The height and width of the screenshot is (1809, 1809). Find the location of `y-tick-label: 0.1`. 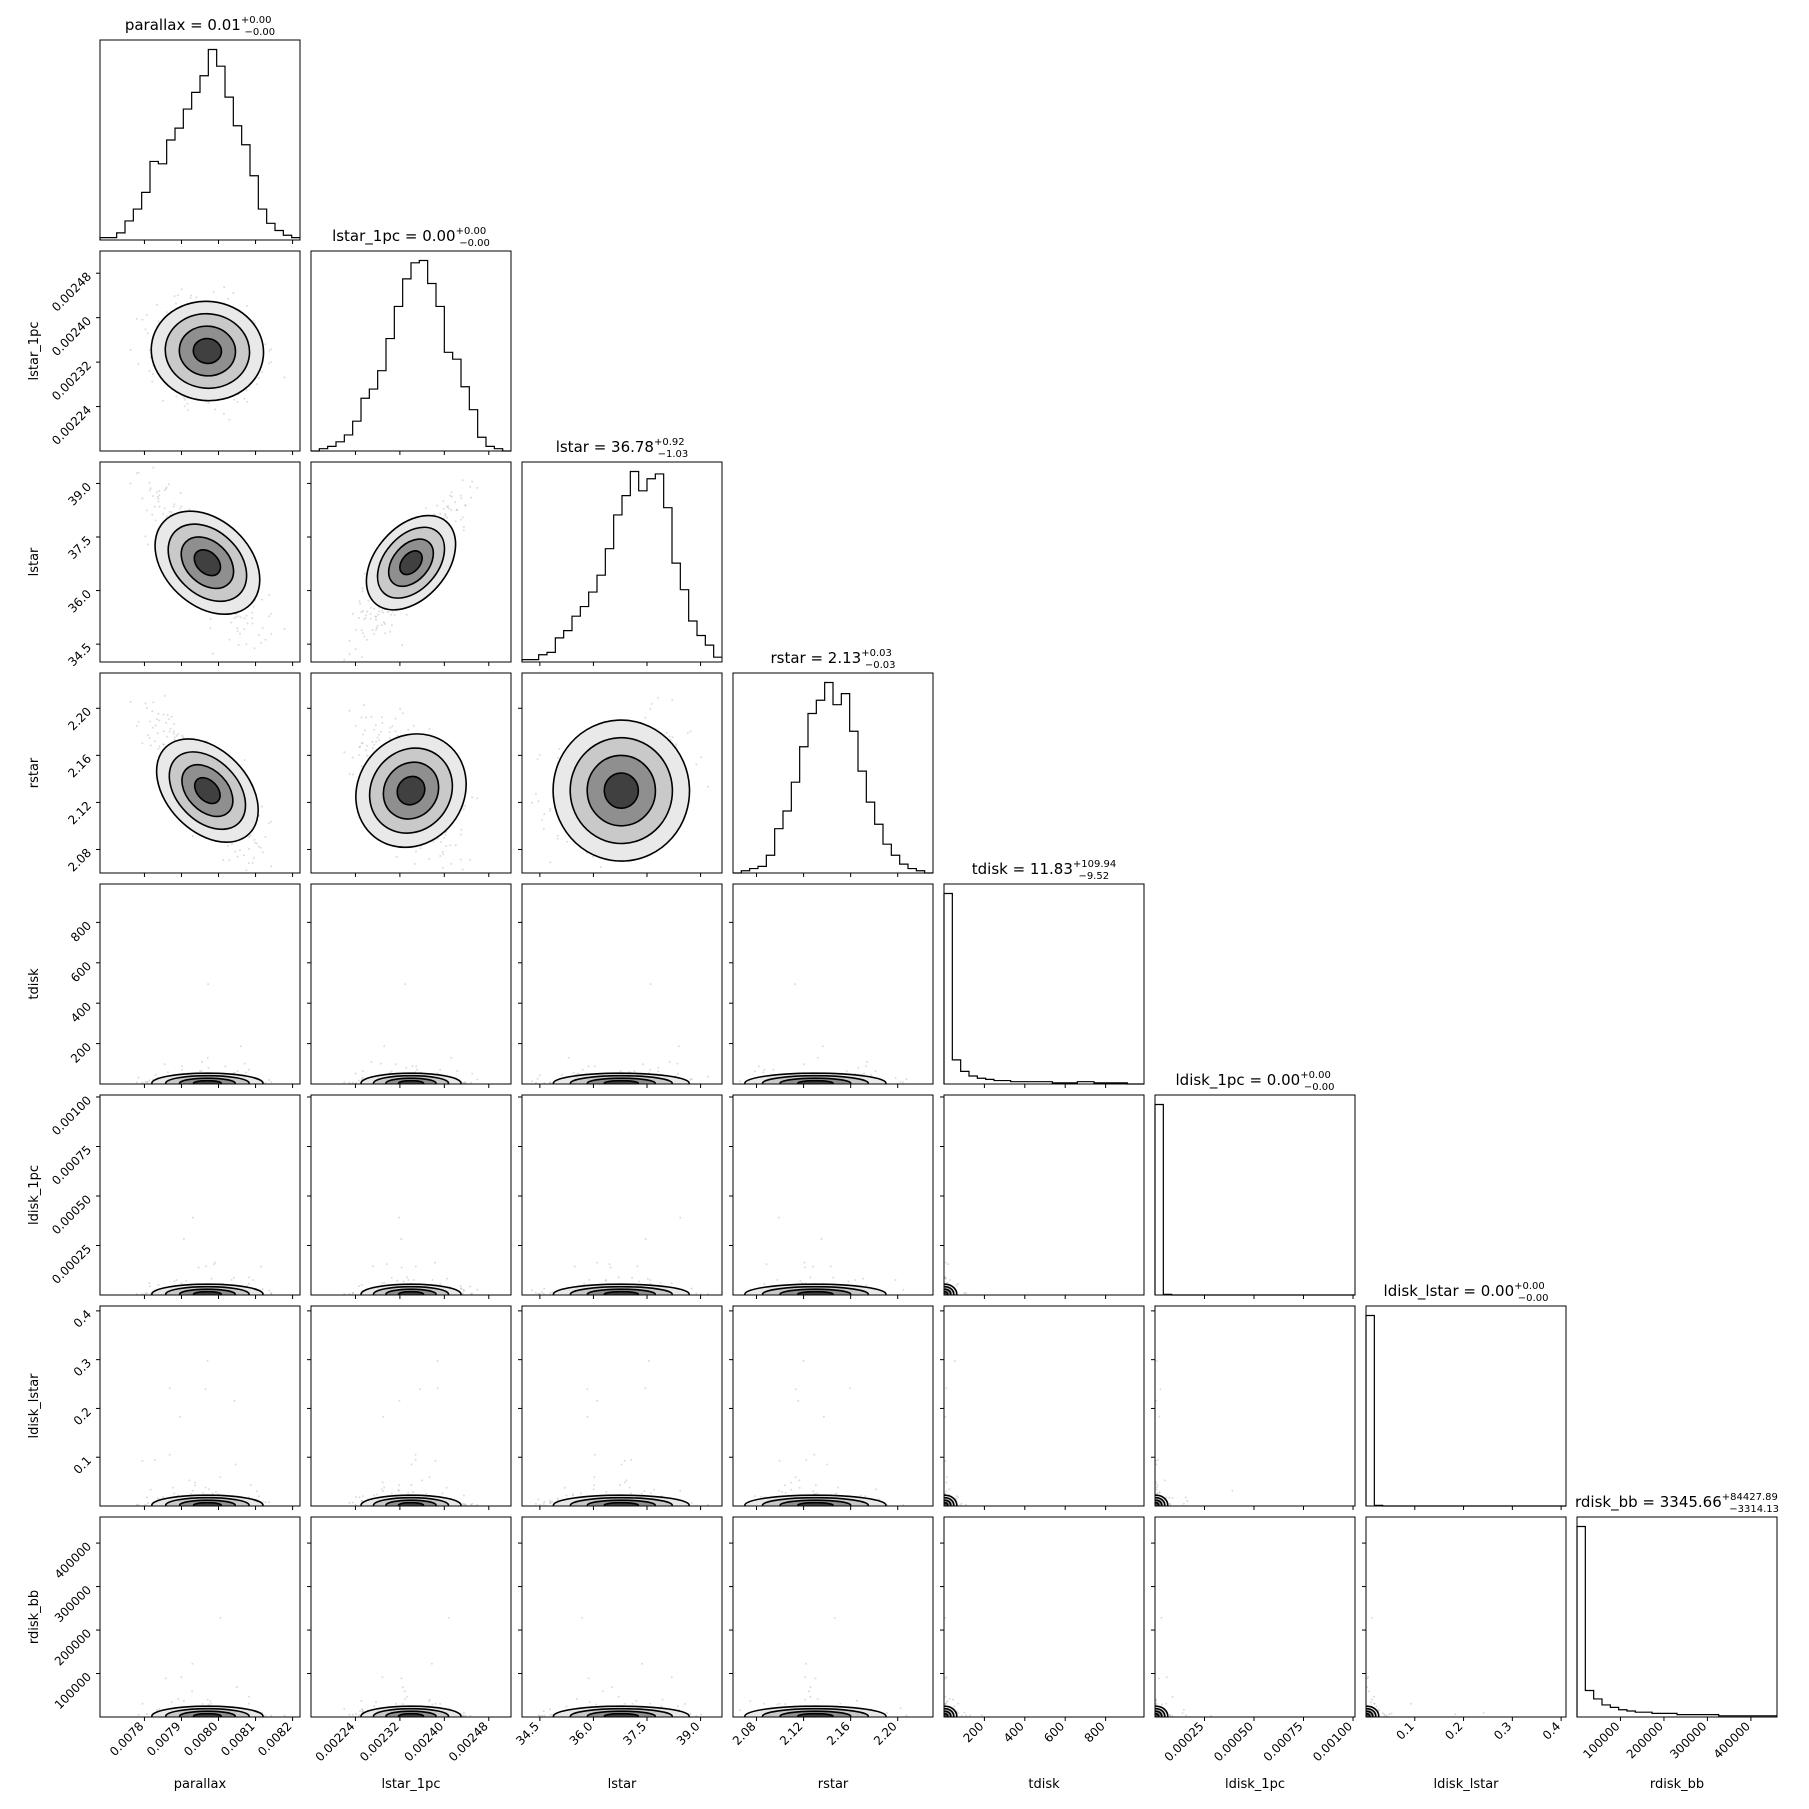

y-tick-label: 0.1 is located at coordinates (82, 1464).